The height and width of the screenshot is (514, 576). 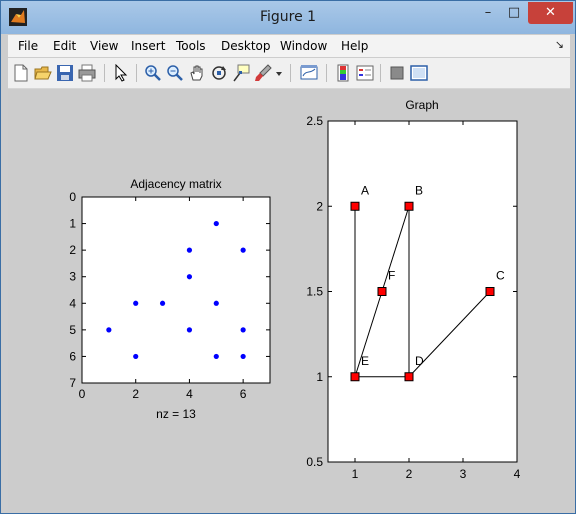 I want to click on new-figure-icon, so click(x=21, y=73).